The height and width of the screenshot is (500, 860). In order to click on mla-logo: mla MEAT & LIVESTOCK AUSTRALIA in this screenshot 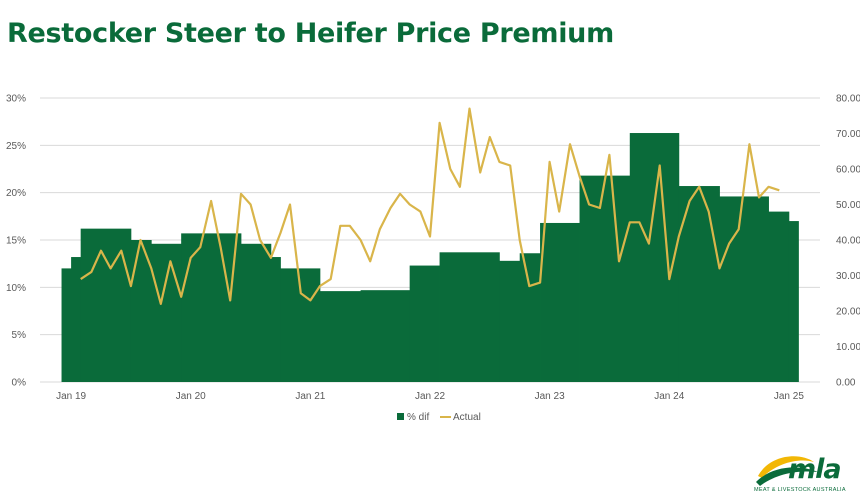, I will do `click(806, 473)`.